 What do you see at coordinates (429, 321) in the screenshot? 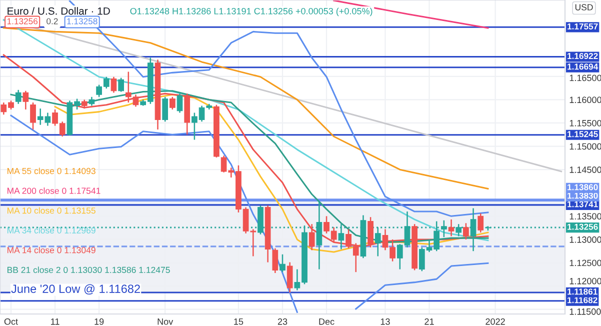
I see `x-tick-label: 21` at bounding box center [429, 321].